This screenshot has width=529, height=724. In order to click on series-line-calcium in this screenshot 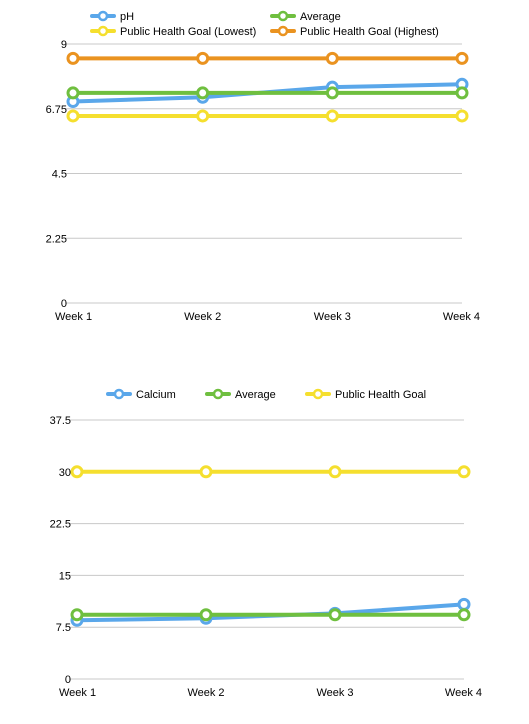, I will do `click(270, 612)`.